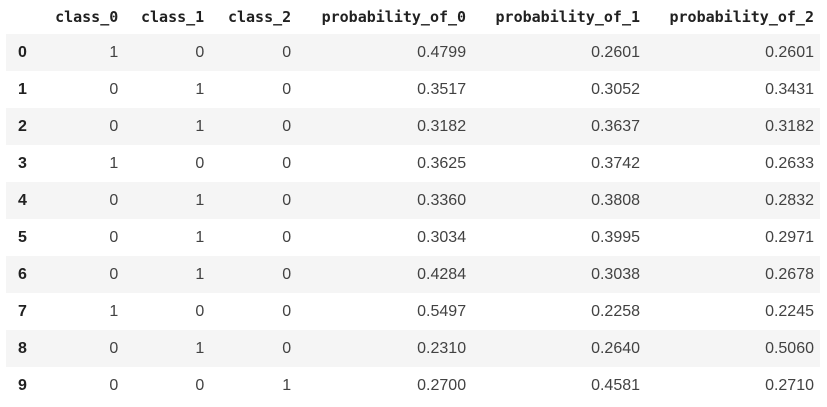 This screenshot has height=407, width=827. Describe the element at coordinates (22, 89) in the screenshot. I see `row-index: 1` at that location.